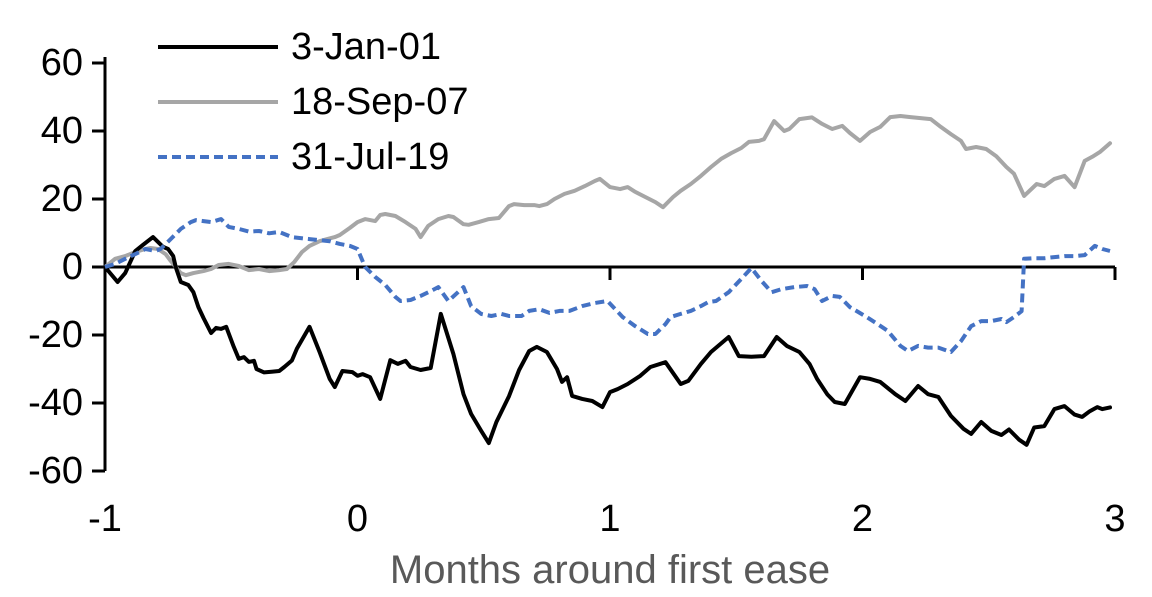 This screenshot has width=1152, height=597. Describe the element at coordinates (609, 519) in the screenshot. I see `x-tick-label: 1` at that location.